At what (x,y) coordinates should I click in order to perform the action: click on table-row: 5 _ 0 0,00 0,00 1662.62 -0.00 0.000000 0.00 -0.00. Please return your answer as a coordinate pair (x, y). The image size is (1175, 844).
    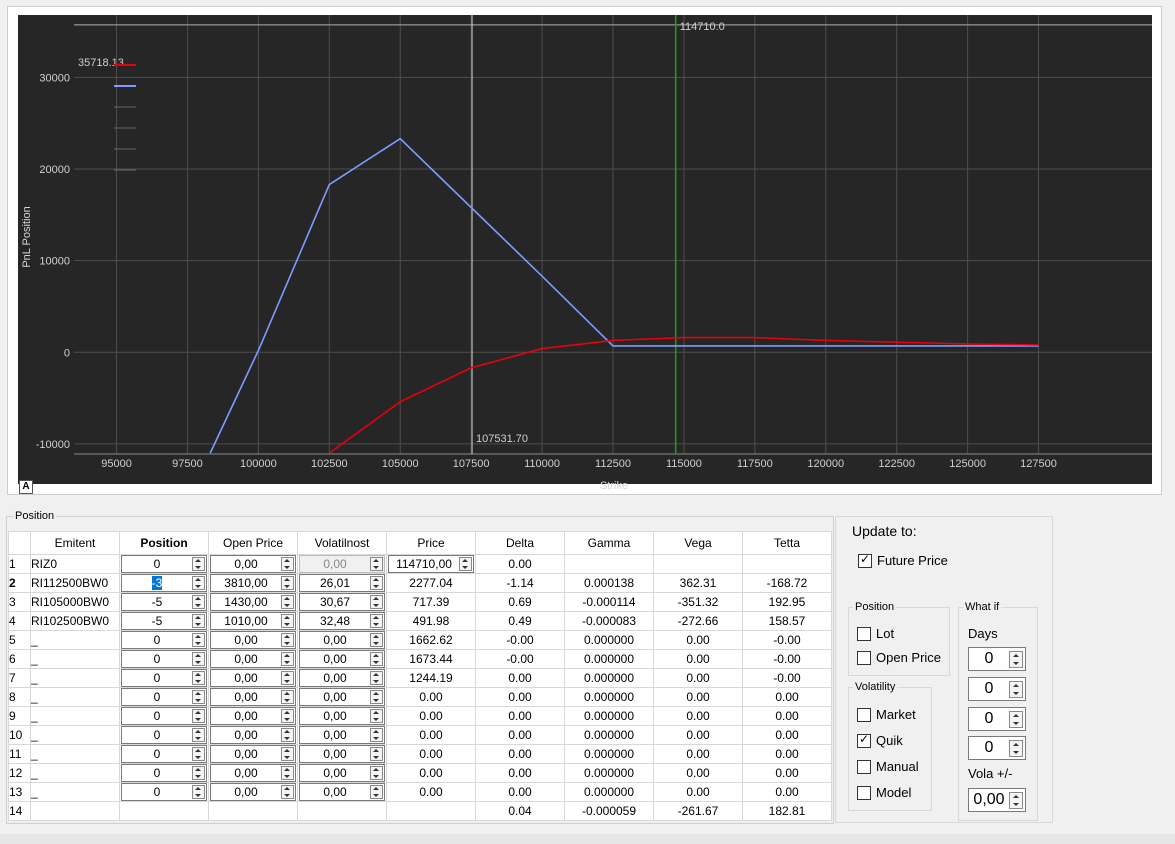
    Looking at the image, I should click on (420, 640).